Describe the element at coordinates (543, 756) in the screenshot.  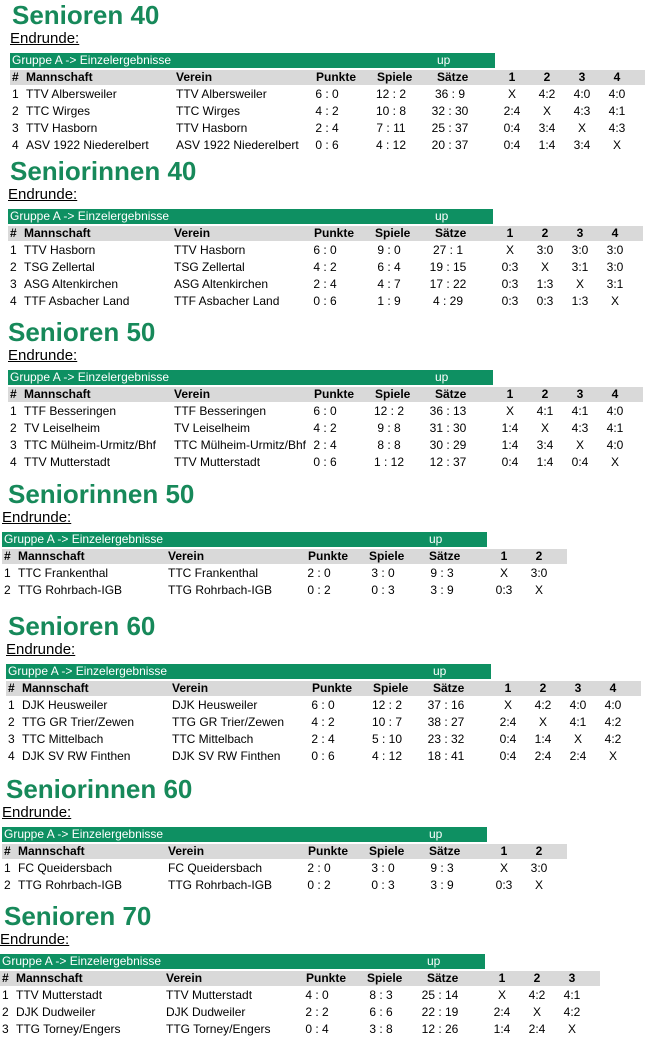
I see `cell: 2:4` at that location.